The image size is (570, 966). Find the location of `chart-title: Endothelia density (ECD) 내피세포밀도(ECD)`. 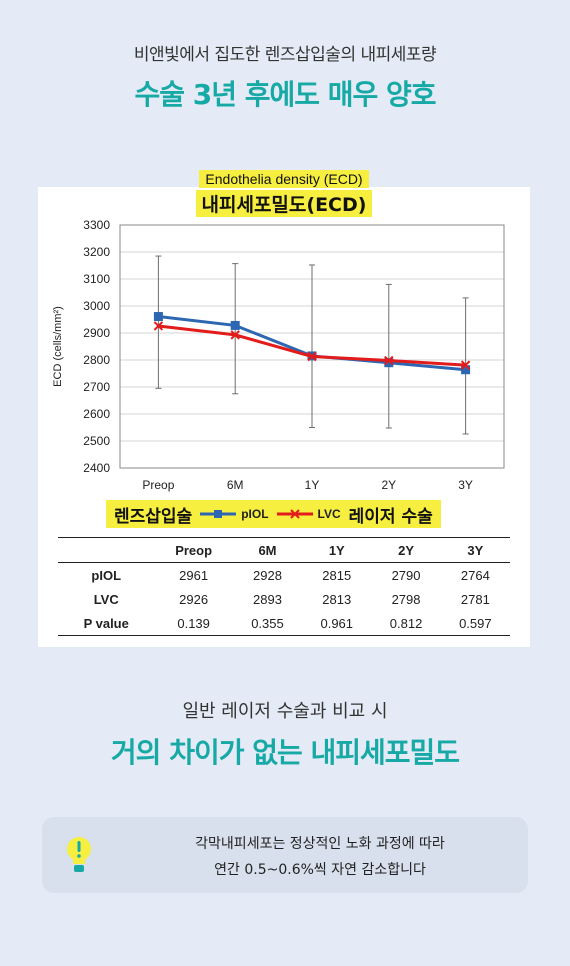

chart-title: Endothelia density (ECD) 내피세포밀도(ECD) is located at coordinates (284, 193).